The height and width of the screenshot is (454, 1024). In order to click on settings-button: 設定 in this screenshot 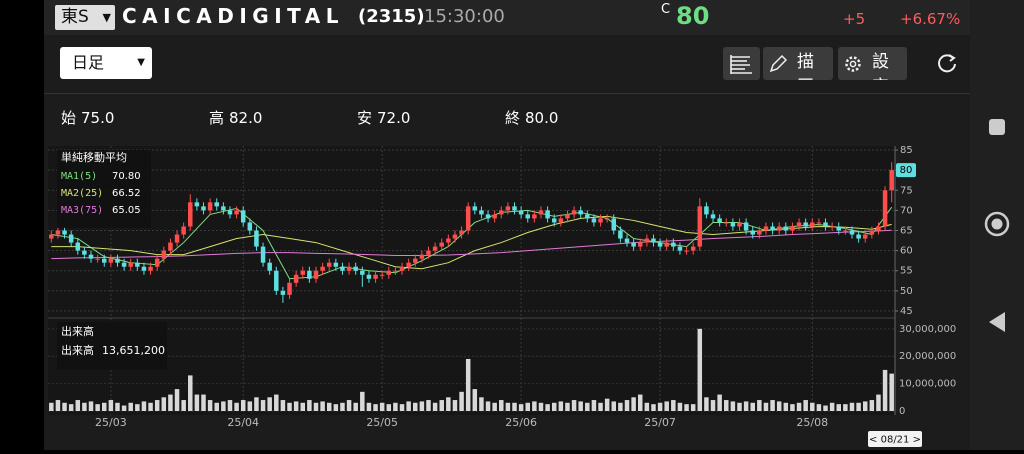, I will do `click(872, 63)`.